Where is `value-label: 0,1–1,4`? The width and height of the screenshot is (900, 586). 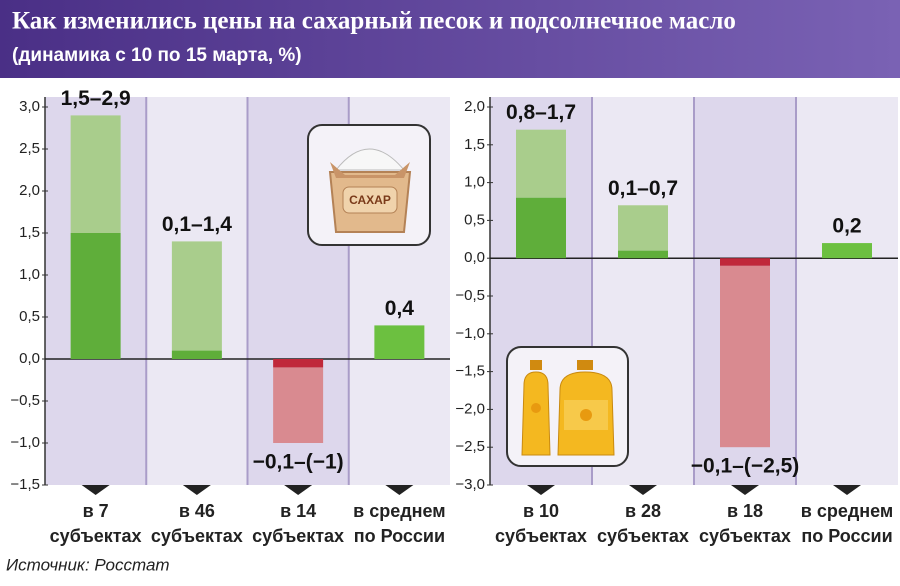
value-label: 0,1–1,4 is located at coordinates (197, 224).